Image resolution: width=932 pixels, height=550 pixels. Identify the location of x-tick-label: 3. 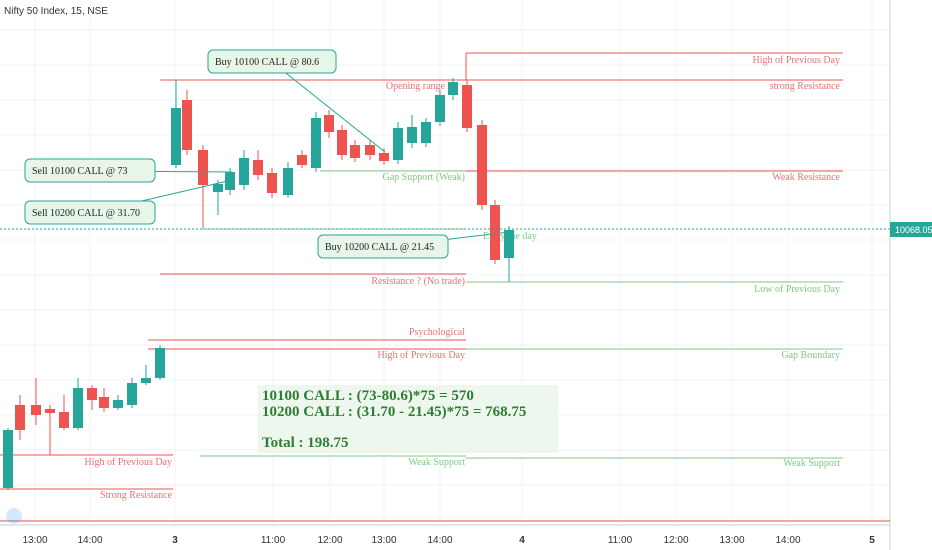
(175, 540).